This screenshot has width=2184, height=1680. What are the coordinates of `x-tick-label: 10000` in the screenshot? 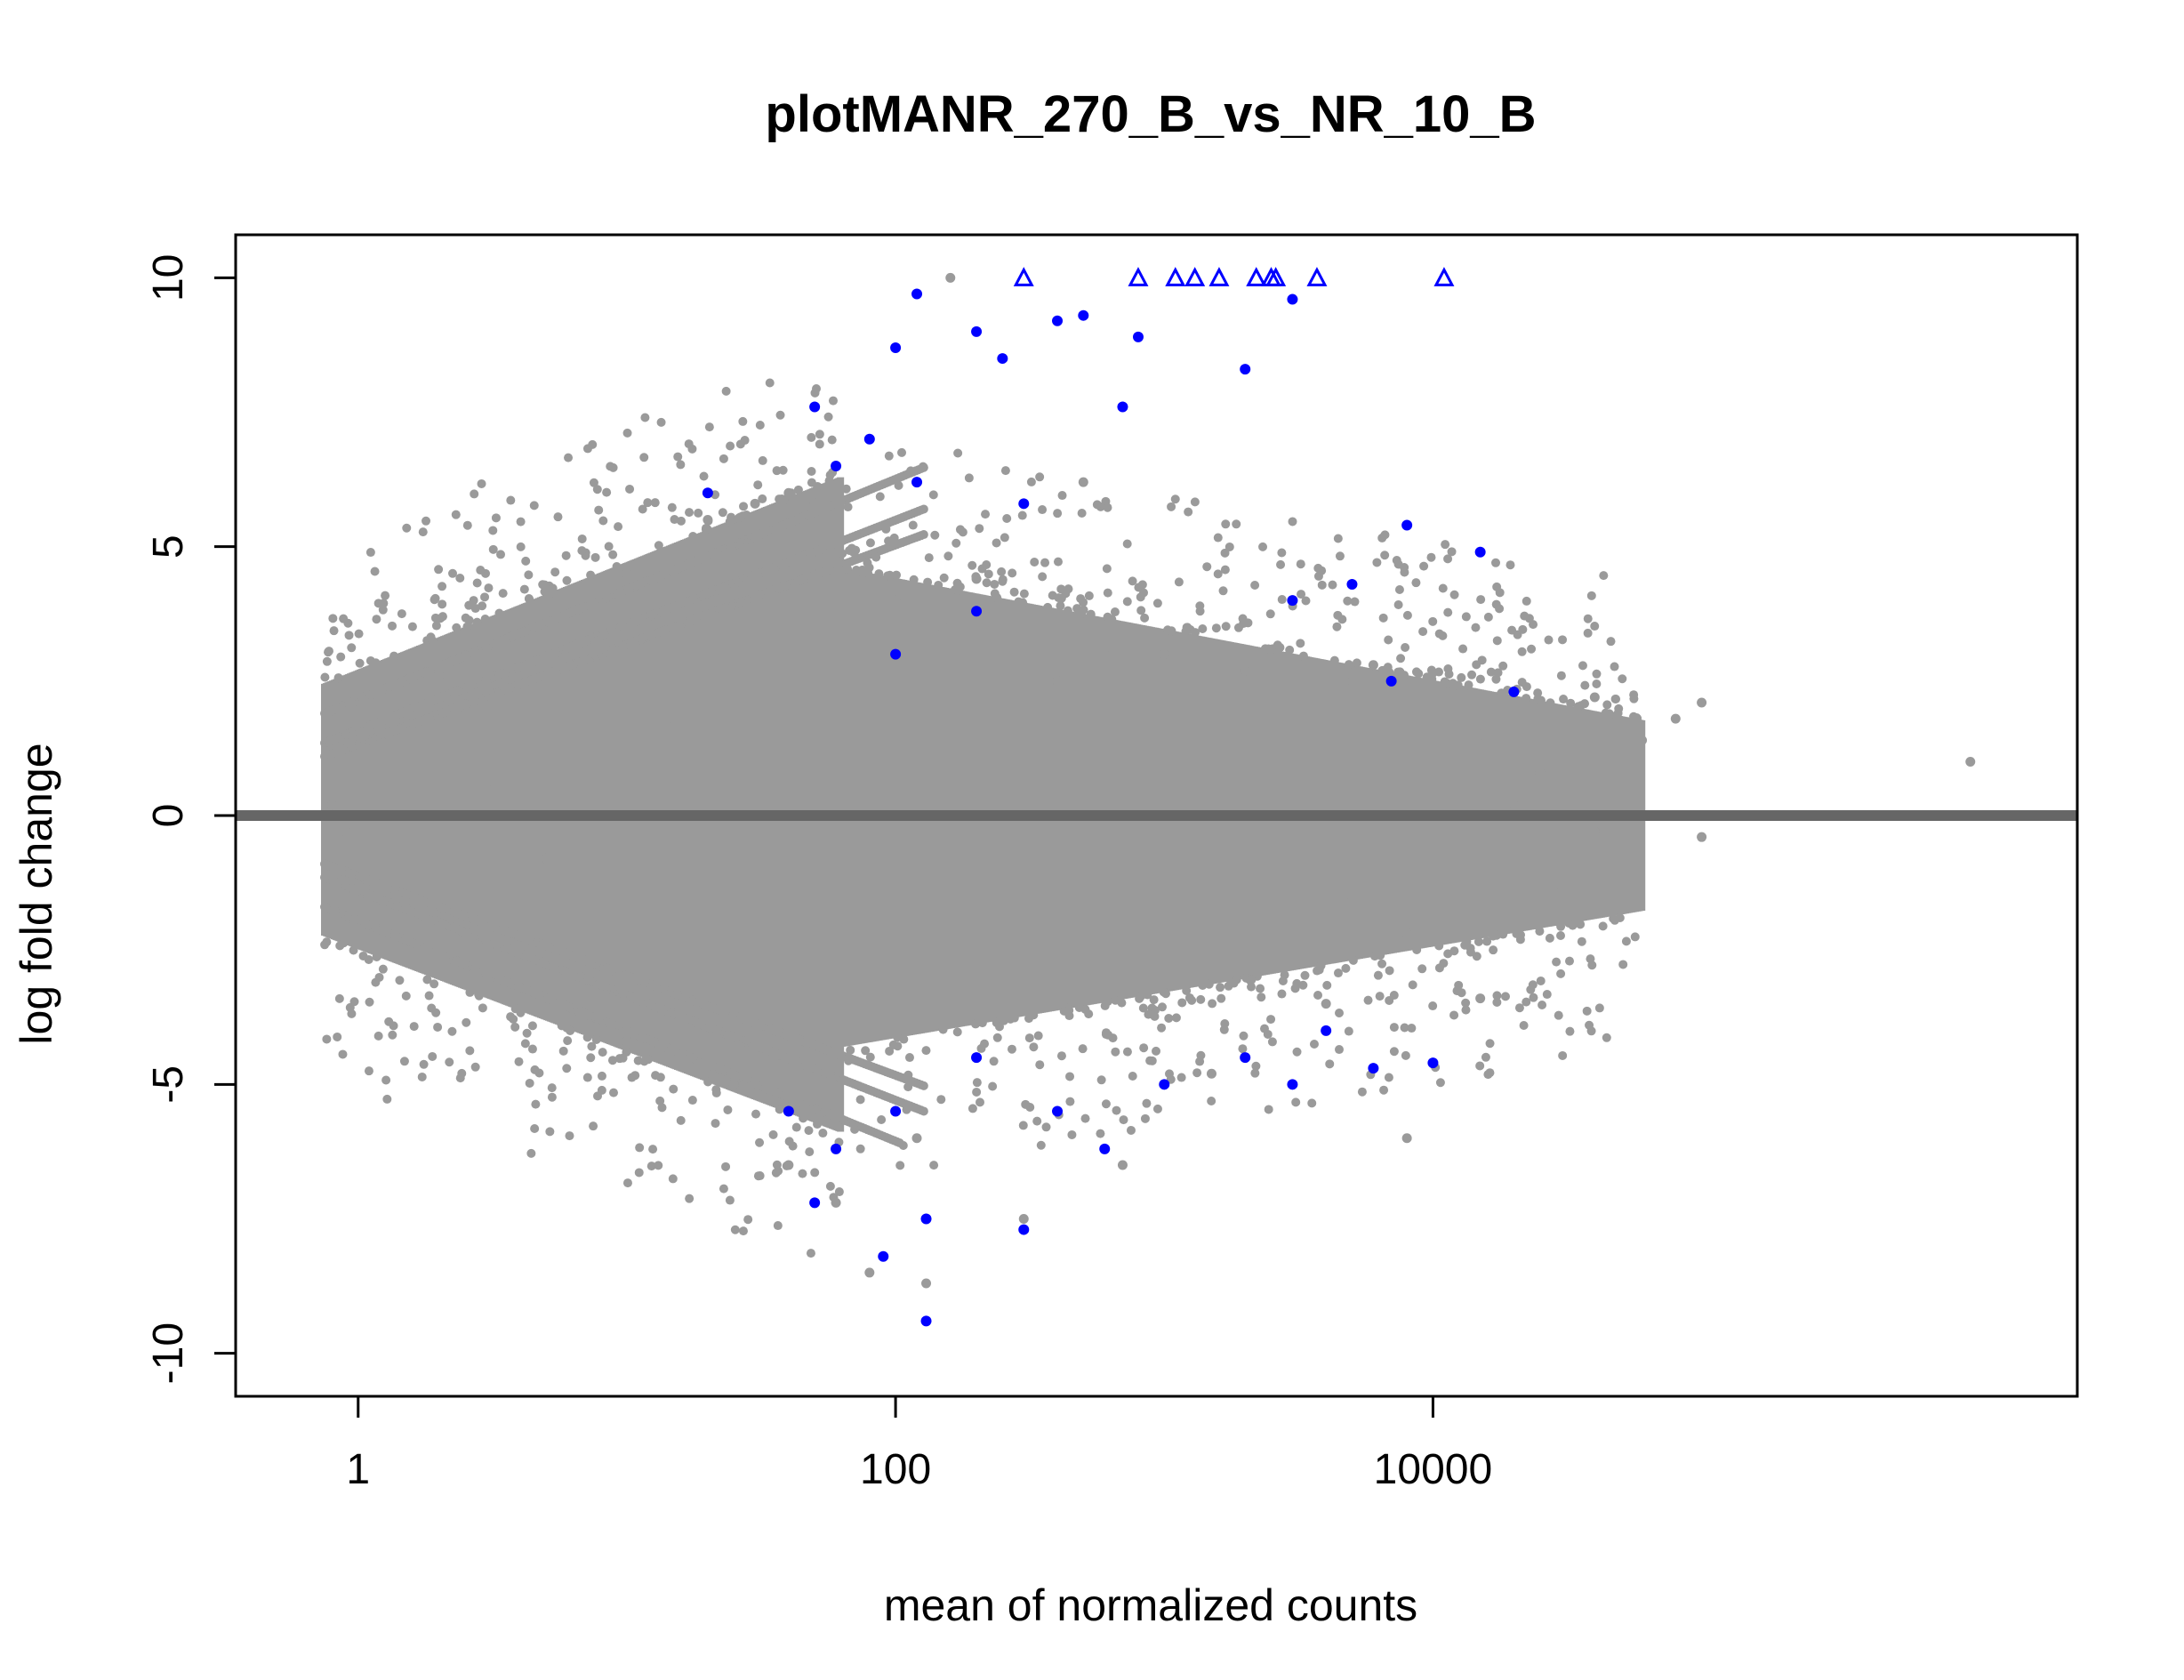 It's located at (1433, 1469).